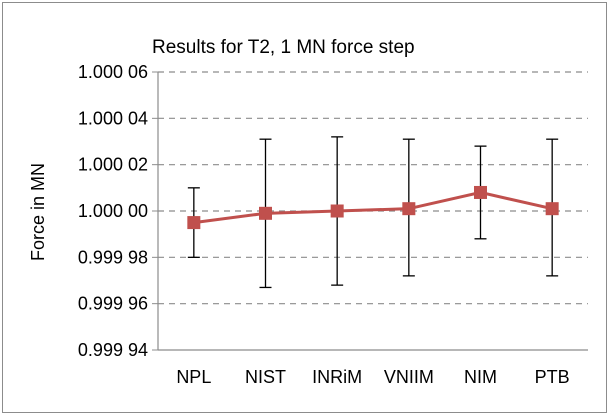 The width and height of the screenshot is (611, 417). What do you see at coordinates (480, 377) in the screenshot?
I see `x-tick-label: NIM` at bounding box center [480, 377].